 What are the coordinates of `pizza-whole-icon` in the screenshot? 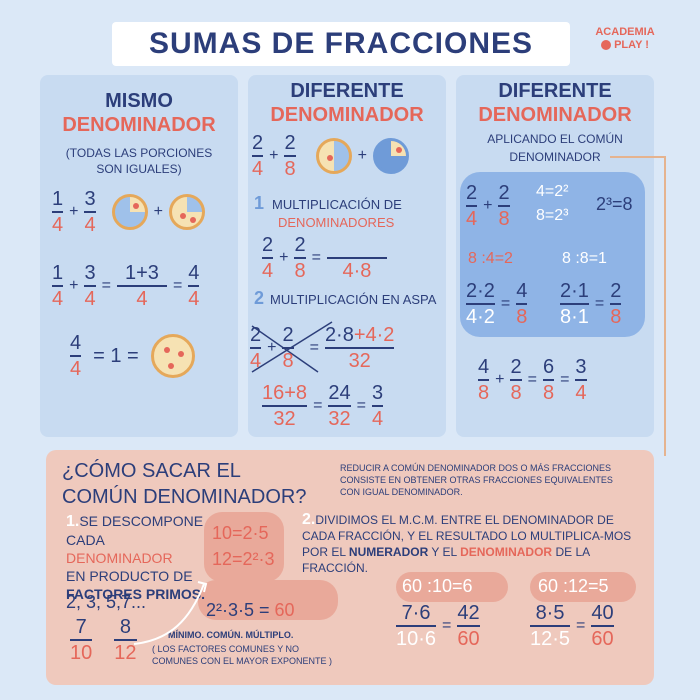 It's located at (172, 356).